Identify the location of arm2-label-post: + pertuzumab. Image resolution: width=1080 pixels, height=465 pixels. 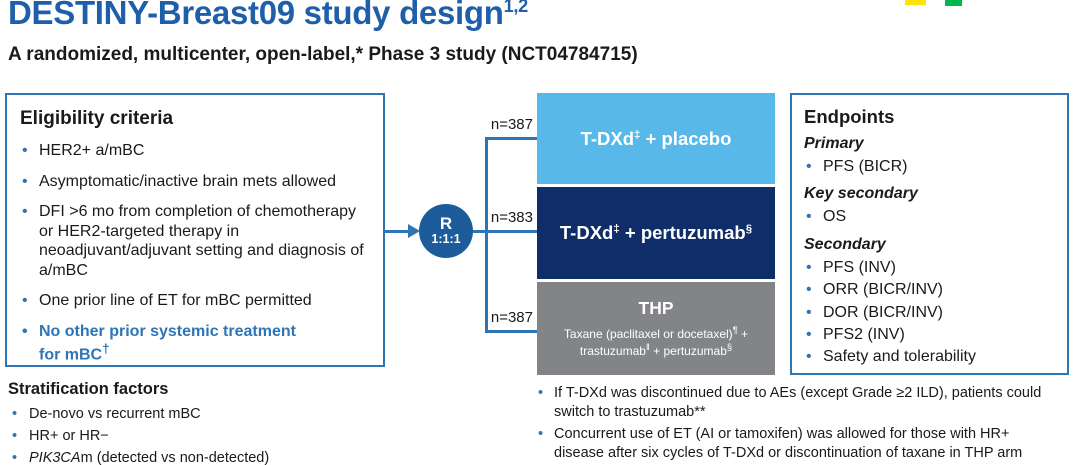
(682, 232).